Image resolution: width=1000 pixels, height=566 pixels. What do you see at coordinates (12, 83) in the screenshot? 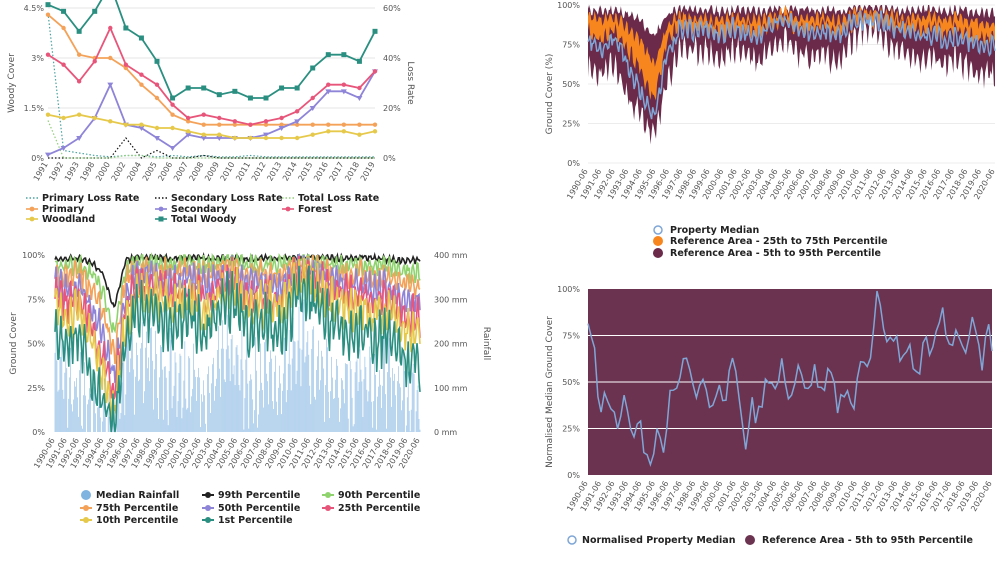
I see `y-axis-label: Woody Cover` at bounding box center [12, 83].